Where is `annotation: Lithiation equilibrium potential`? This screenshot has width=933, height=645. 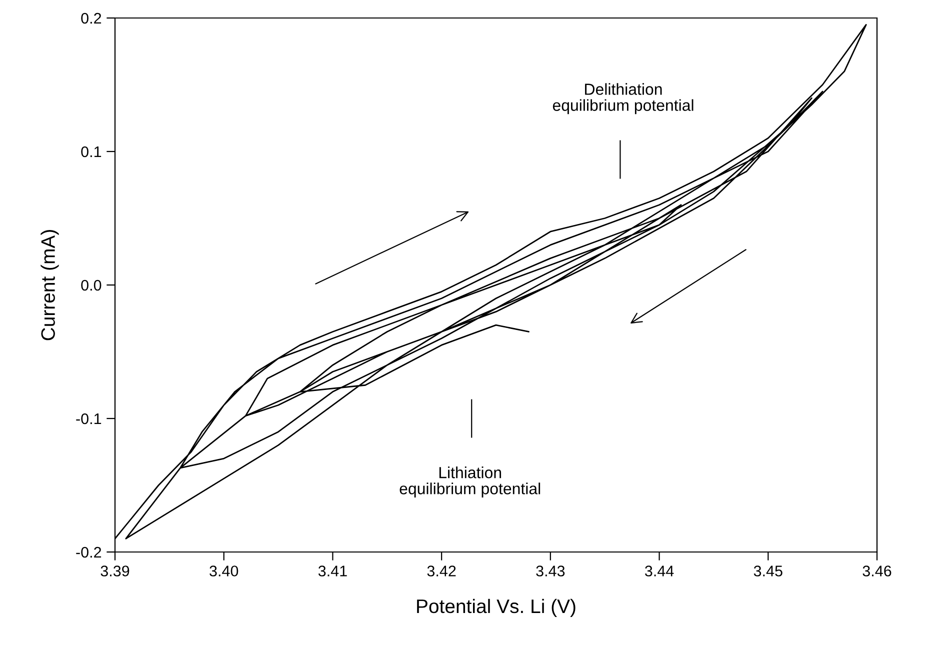
annotation: Lithiation equilibrium potential is located at coordinates (470, 482).